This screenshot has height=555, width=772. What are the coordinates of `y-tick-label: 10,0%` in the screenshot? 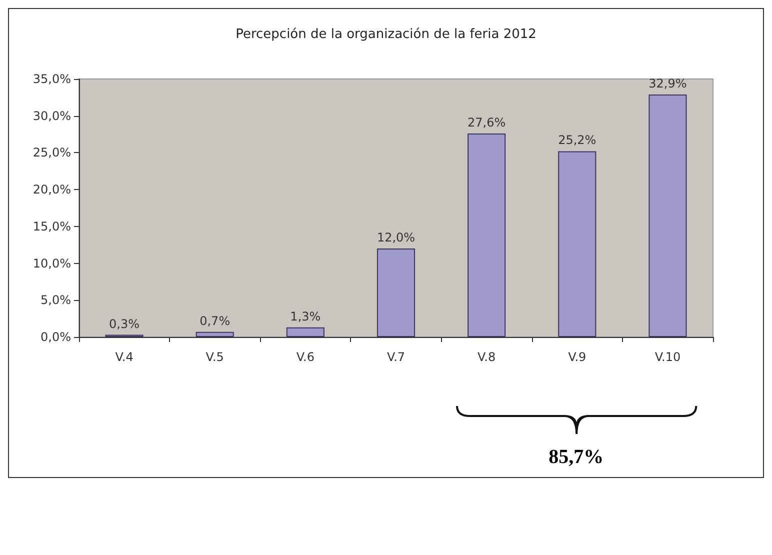 It's located at (51, 263).